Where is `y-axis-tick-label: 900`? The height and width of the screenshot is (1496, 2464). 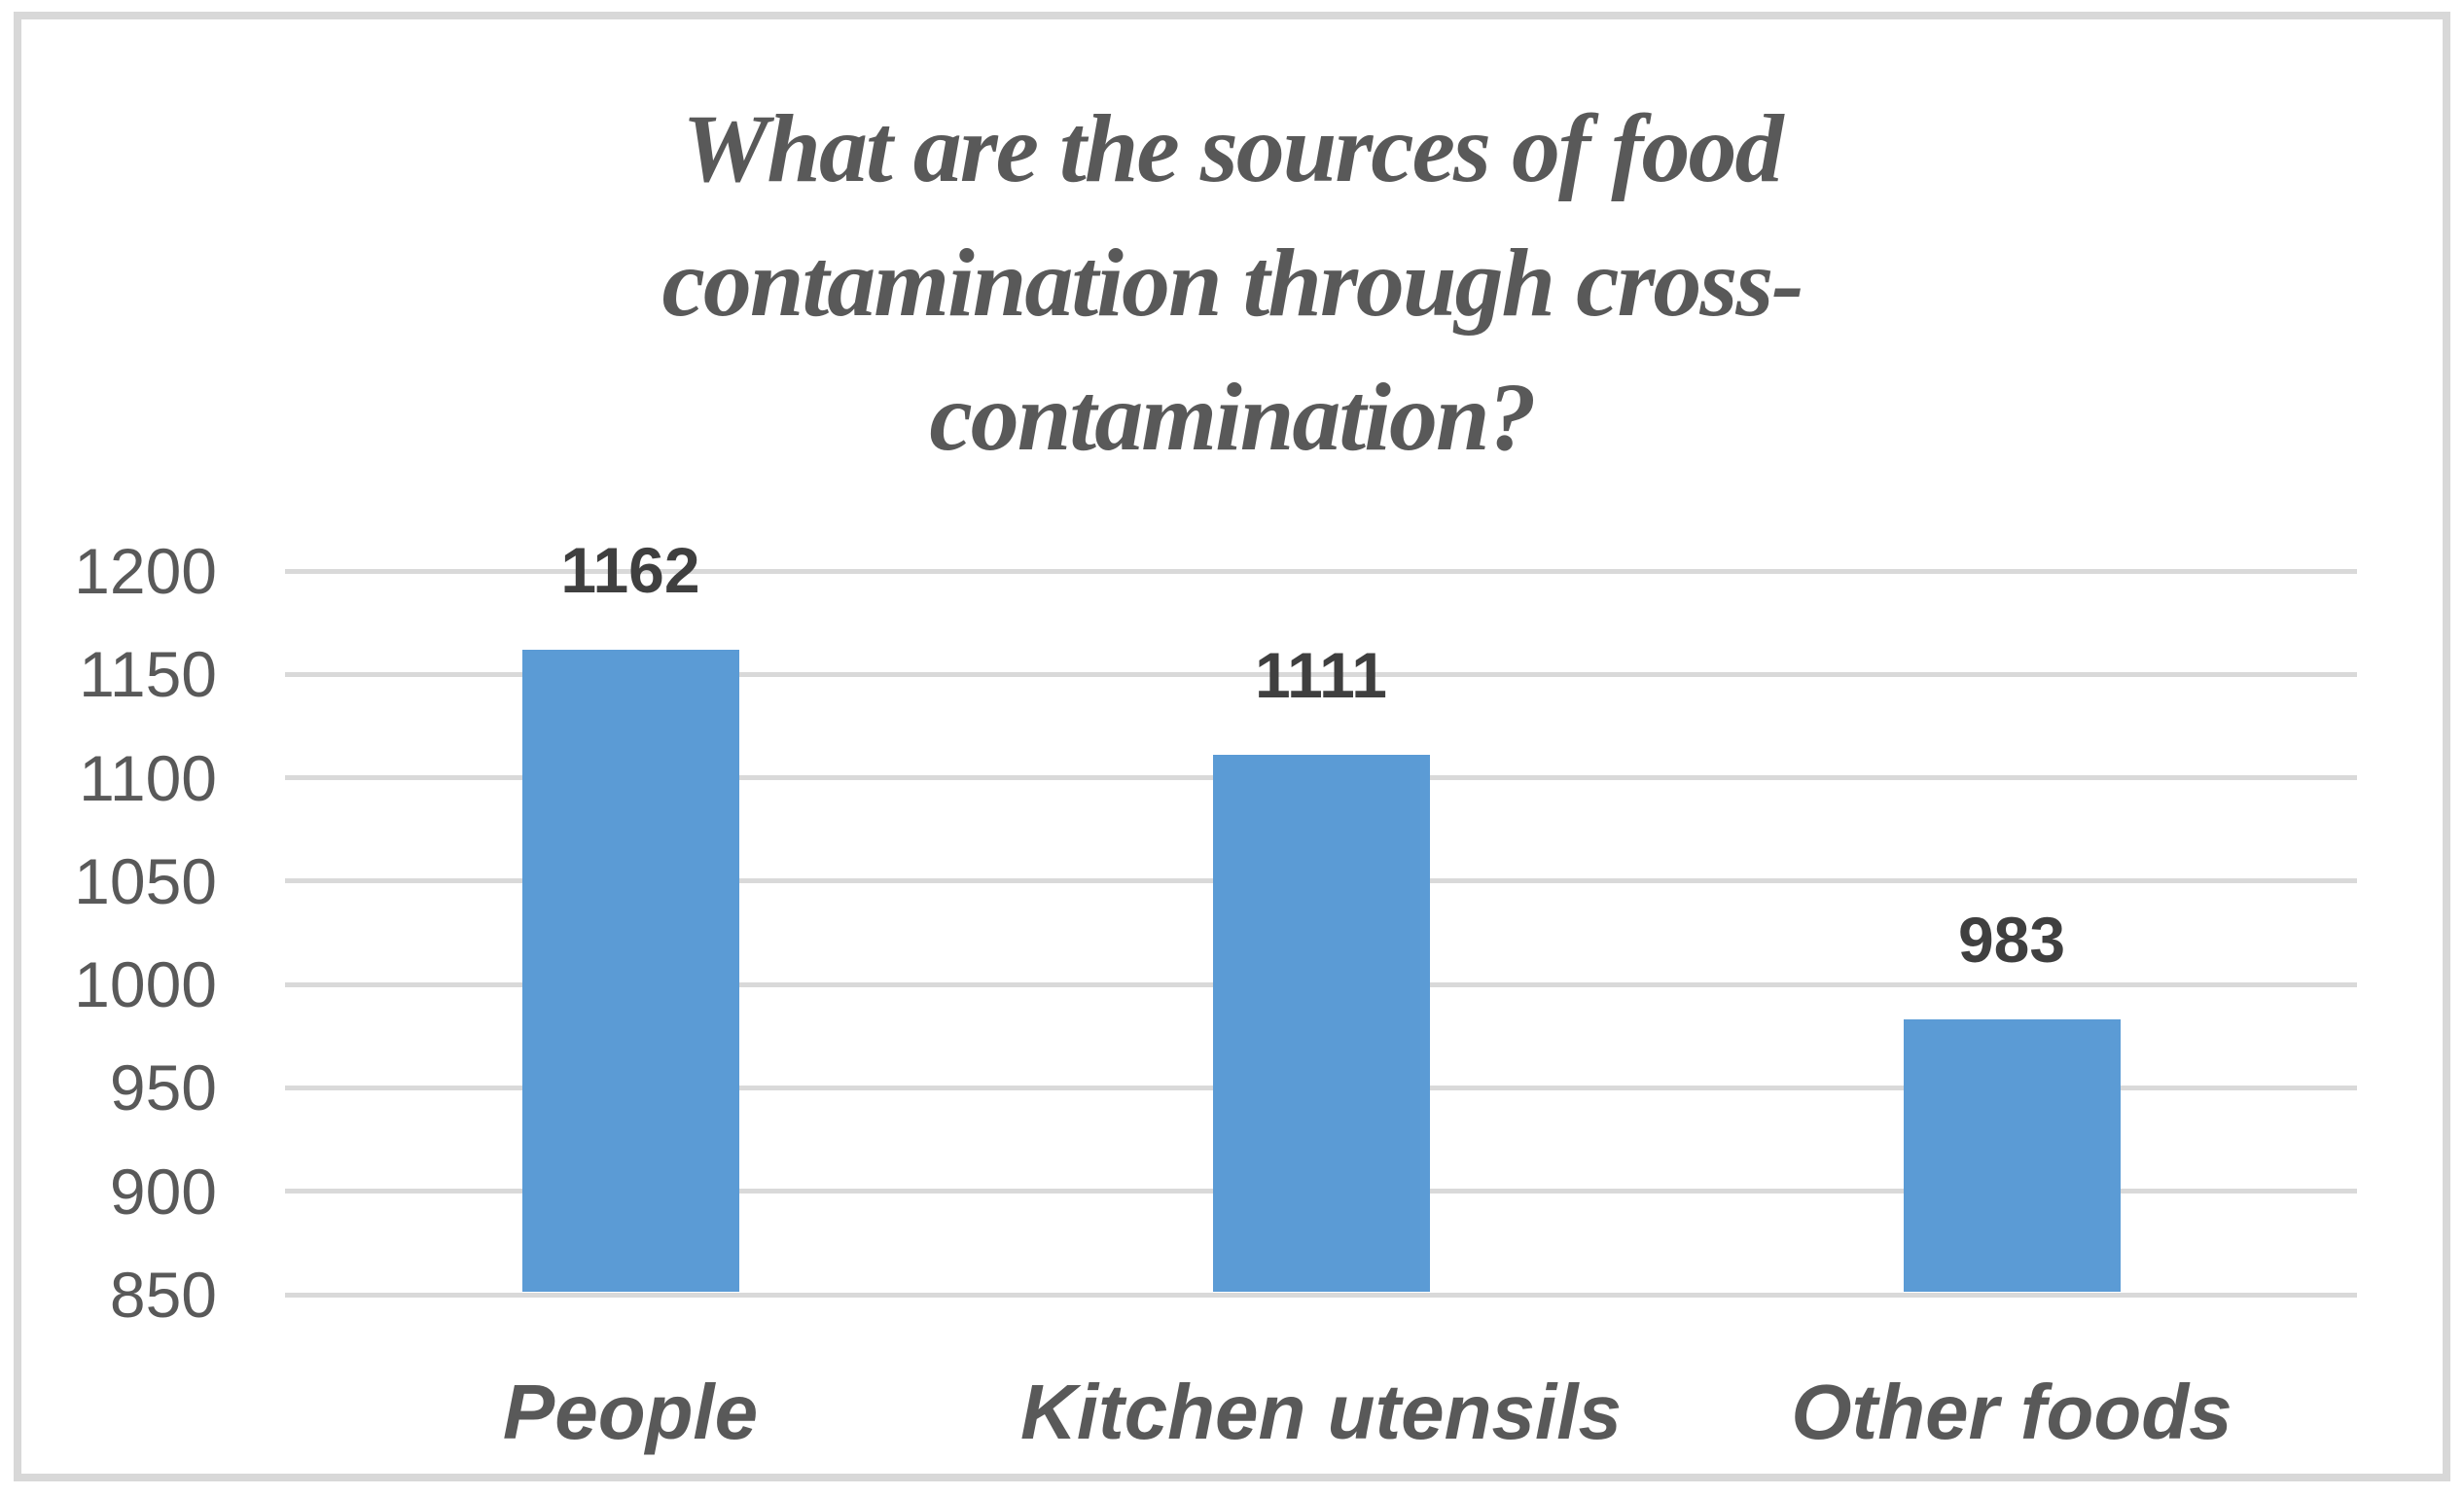
y-axis-tick-label: 900 is located at coordinates (163, 1191).